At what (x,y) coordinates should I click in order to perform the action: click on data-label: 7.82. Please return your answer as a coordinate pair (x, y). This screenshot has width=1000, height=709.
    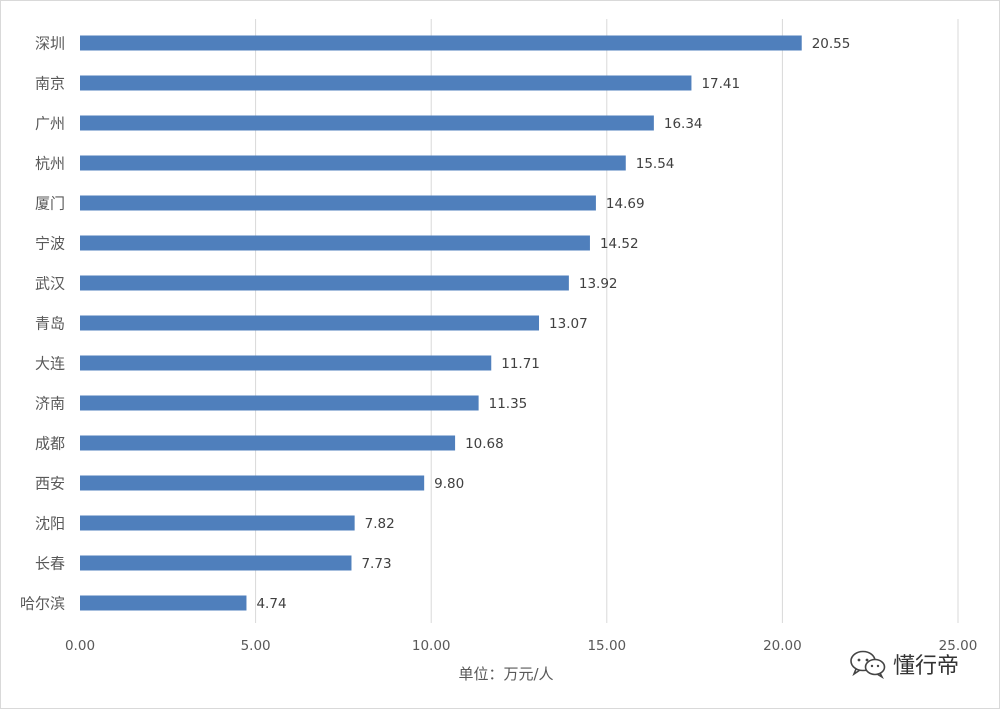
    Looking at the image, I should click on (380, 524).